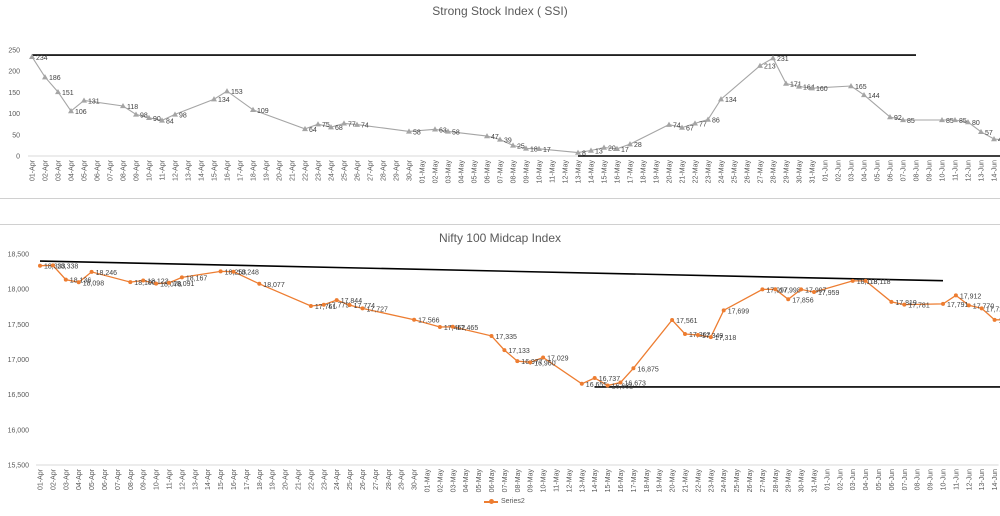 Image resolution: width=1000 pixels, height=516 pixels. Describe the element at coordinates (491, 501) in the screenshot. I see `legend-swatch-series2` at that location.